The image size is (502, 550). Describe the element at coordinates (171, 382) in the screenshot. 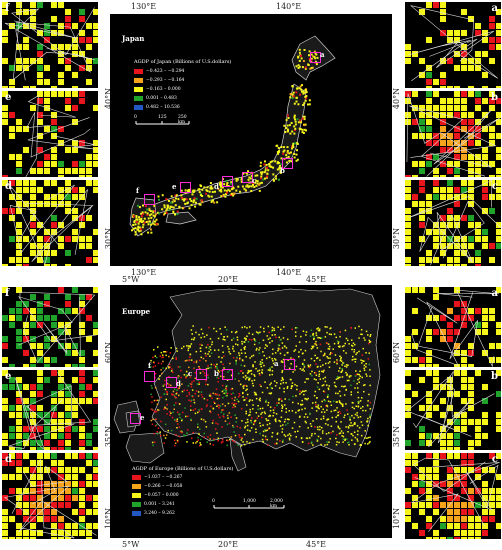

I see `europe-region-box-d` at that location.